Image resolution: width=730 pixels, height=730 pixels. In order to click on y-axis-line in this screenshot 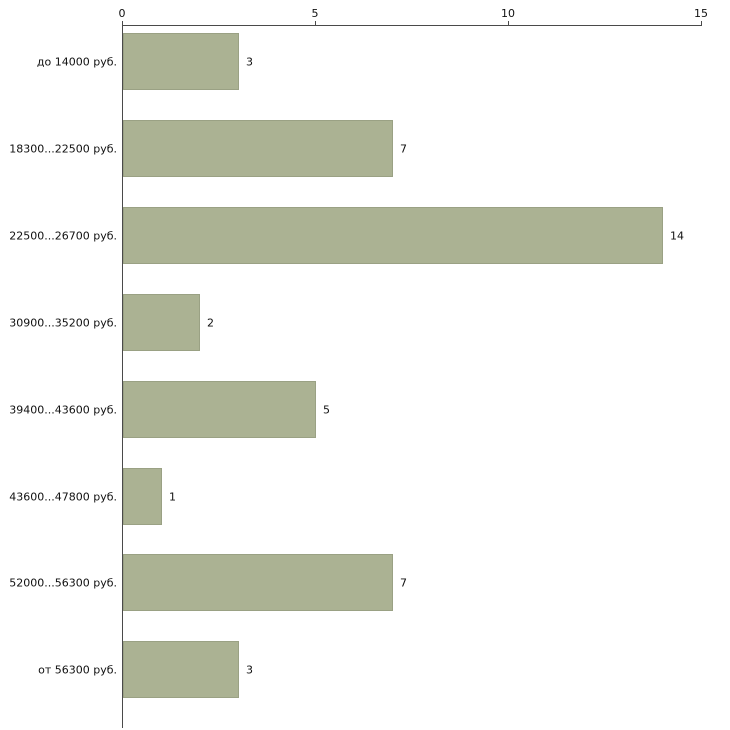, I will do `click(122, 376)`.